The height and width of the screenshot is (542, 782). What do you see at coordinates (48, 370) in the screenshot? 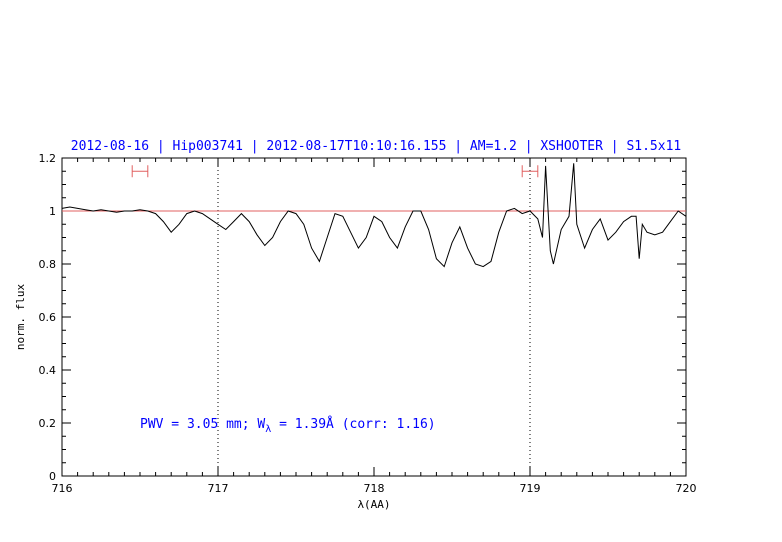
I see `y-tick-label: 0.4` at bounding box center [48, 370].